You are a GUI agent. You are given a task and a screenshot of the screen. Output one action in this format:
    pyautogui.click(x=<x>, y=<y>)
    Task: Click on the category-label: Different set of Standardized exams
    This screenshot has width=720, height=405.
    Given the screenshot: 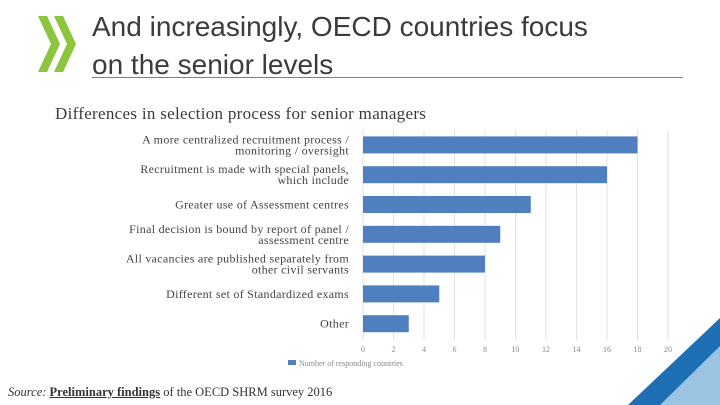 What is the action you would take?
    pyautogui.click(x=257, y=294)
    